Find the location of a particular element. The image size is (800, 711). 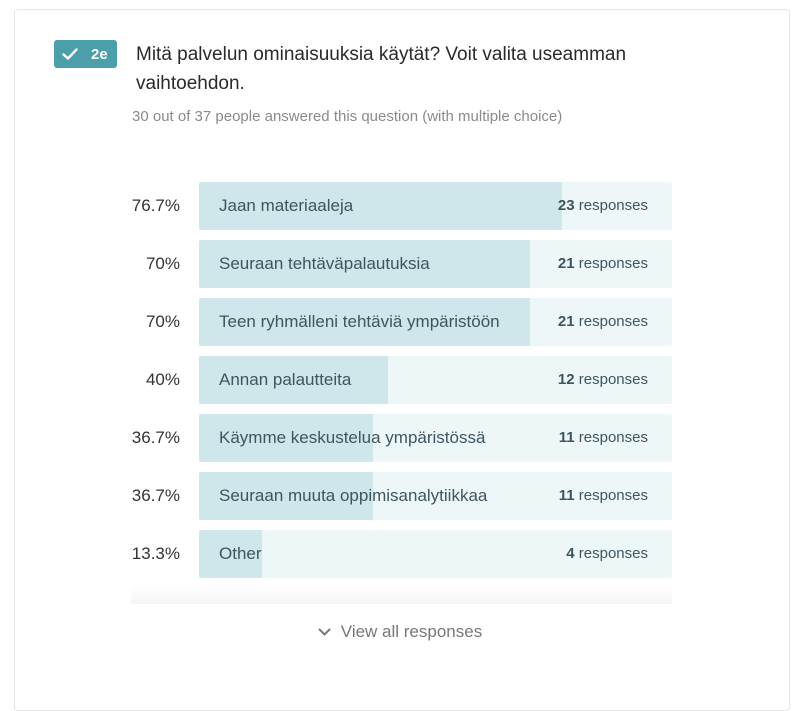

option-label: Other is located at coordinates (240, 553).